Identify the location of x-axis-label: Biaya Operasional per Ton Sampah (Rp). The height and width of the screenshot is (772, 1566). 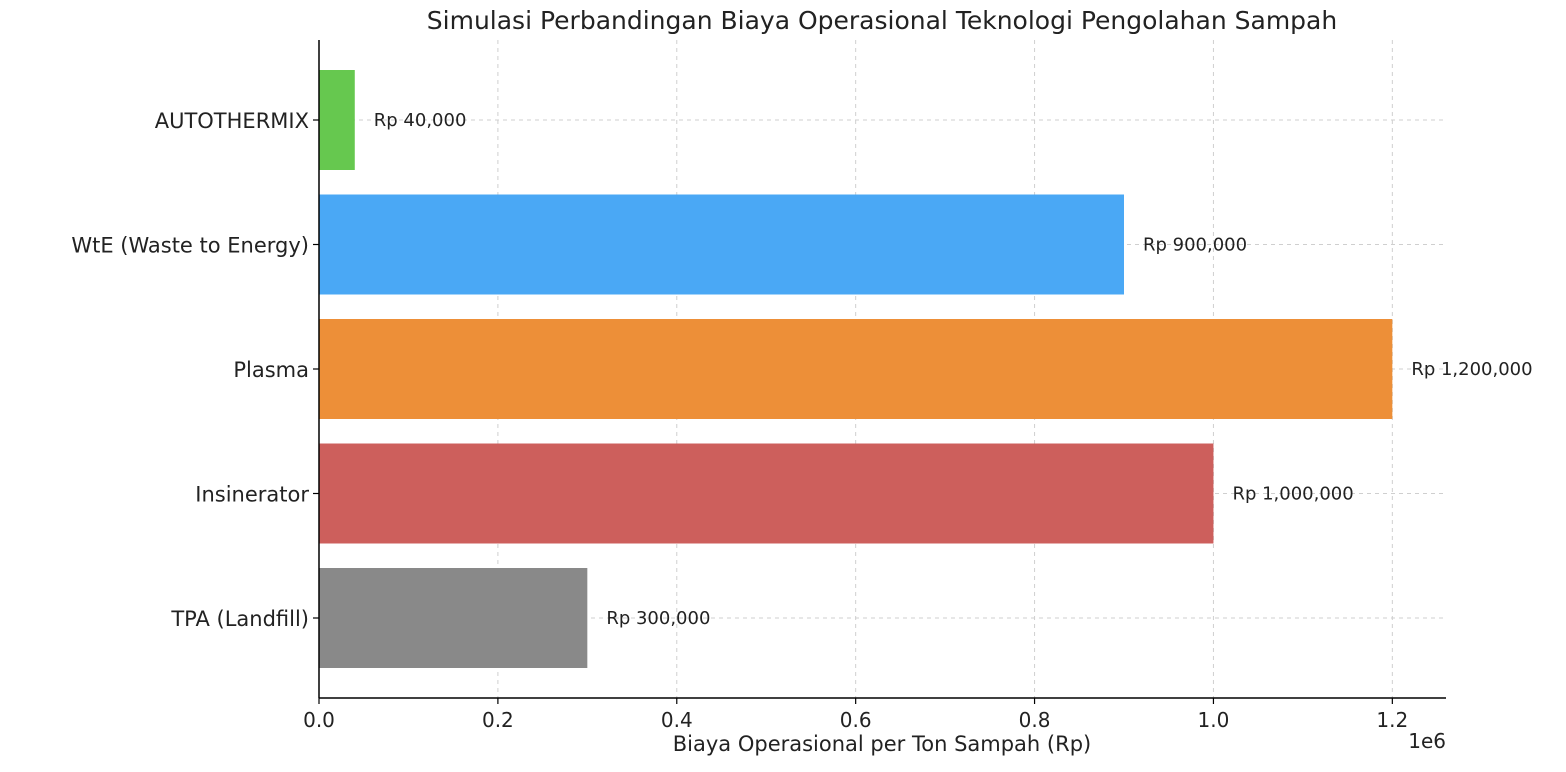
(882, 744).